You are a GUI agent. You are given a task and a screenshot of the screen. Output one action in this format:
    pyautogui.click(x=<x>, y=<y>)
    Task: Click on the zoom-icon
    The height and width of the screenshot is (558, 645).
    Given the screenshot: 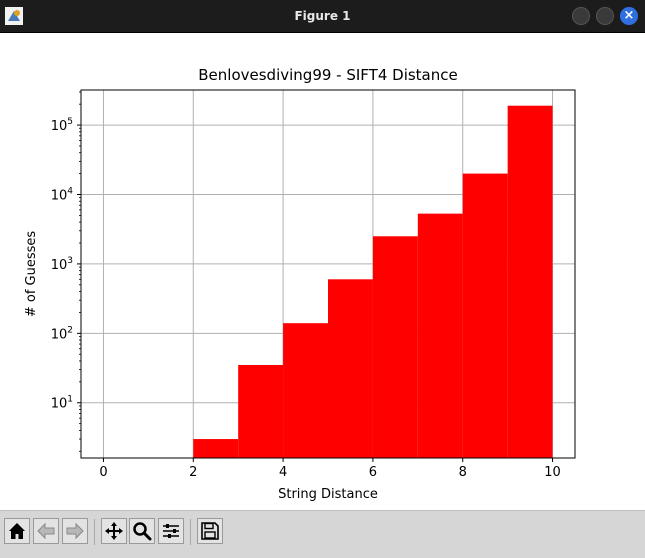 What is the action you would take?
    pyautogui.click(x=142, y=531)
    